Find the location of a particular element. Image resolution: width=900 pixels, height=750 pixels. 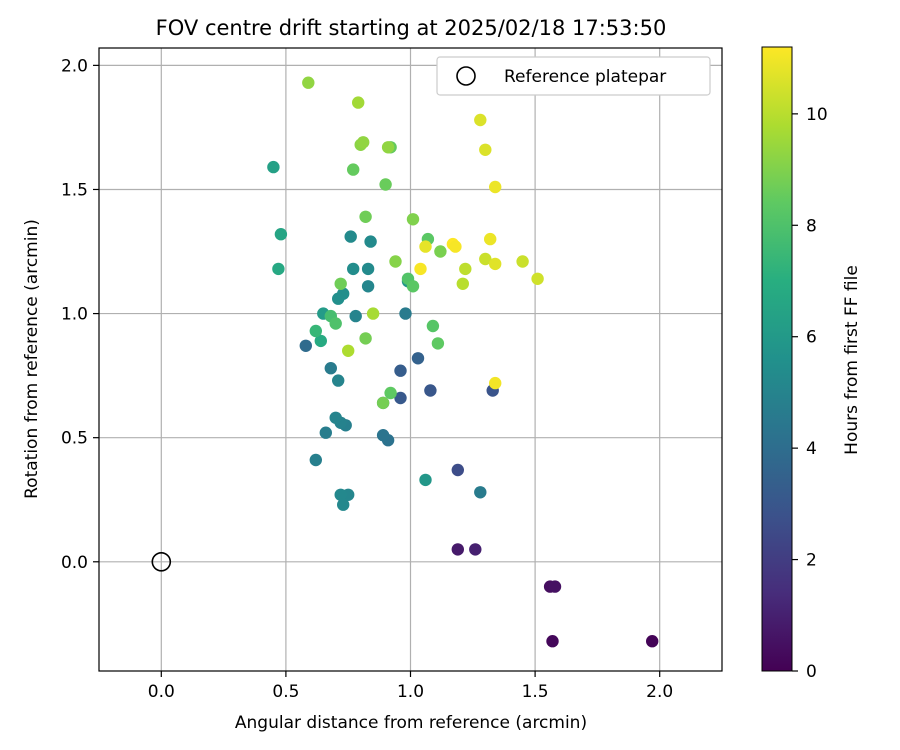

colorbar-tick-label: 6 is located at coordinates (811, 338).